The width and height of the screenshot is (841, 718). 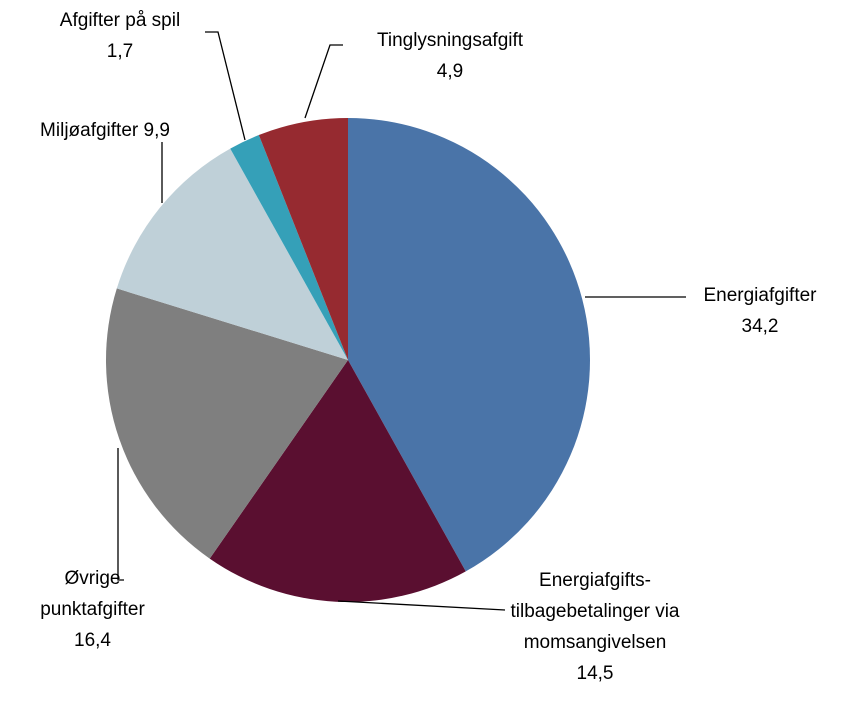 I want to click on value-label: 9,9, so click(x=156, y=130).